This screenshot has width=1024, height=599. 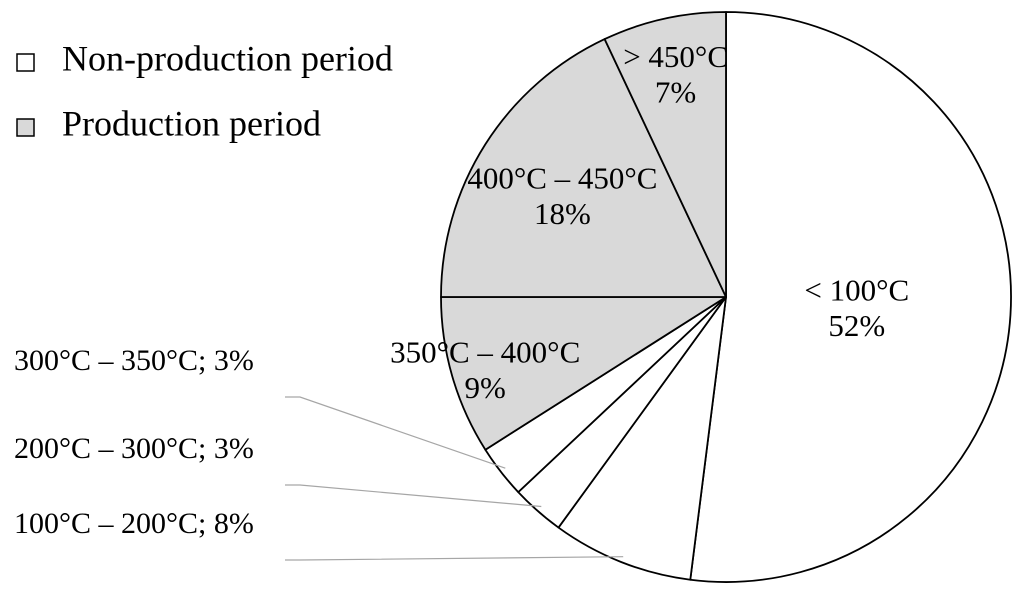 I want to click on slice-350-c-400-c, so click(x=583, y=373).